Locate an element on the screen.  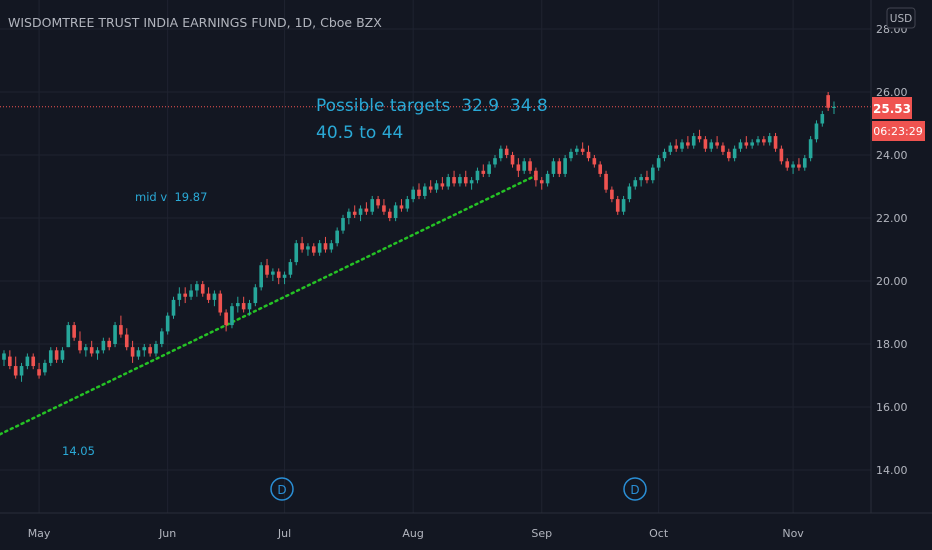
dividend-marker-sep: D is located at coordinates (635, 489).